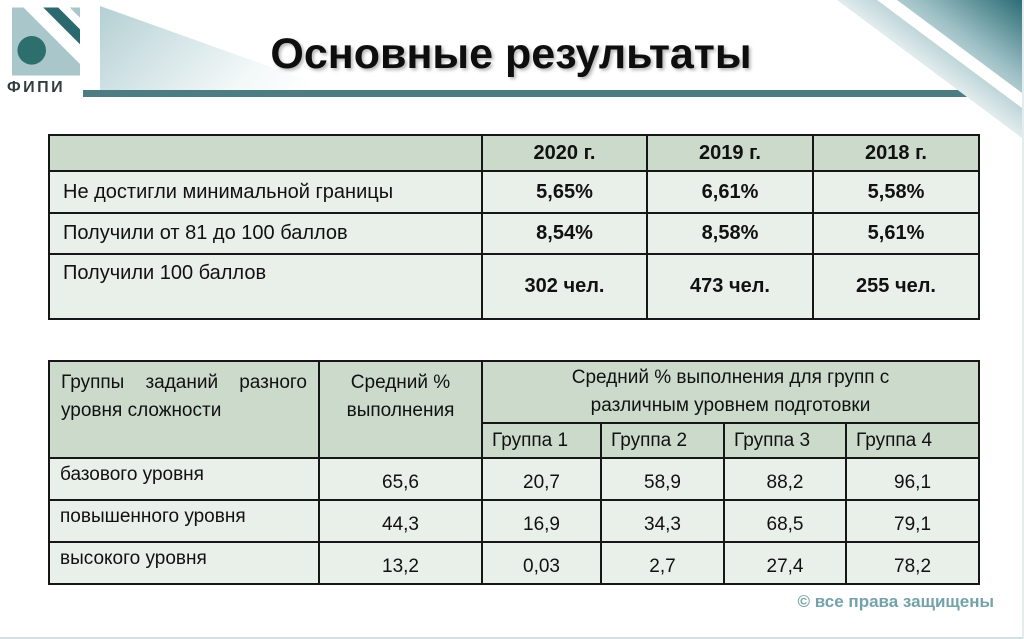  What do you see at coordinates (896, 286) in the screenshot?
I see `results-value: 255 чел.` at bounding box center [896, 286].